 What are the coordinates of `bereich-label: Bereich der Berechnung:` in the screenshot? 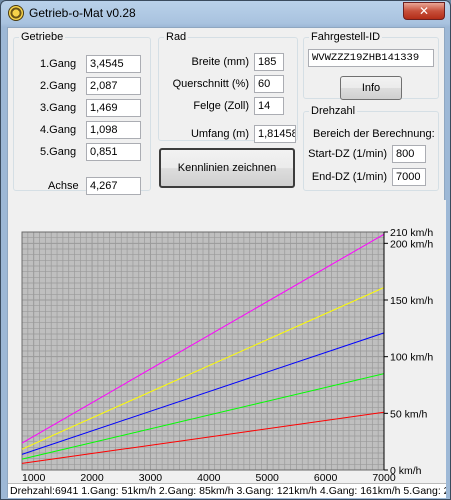 It's located at (374, 134).